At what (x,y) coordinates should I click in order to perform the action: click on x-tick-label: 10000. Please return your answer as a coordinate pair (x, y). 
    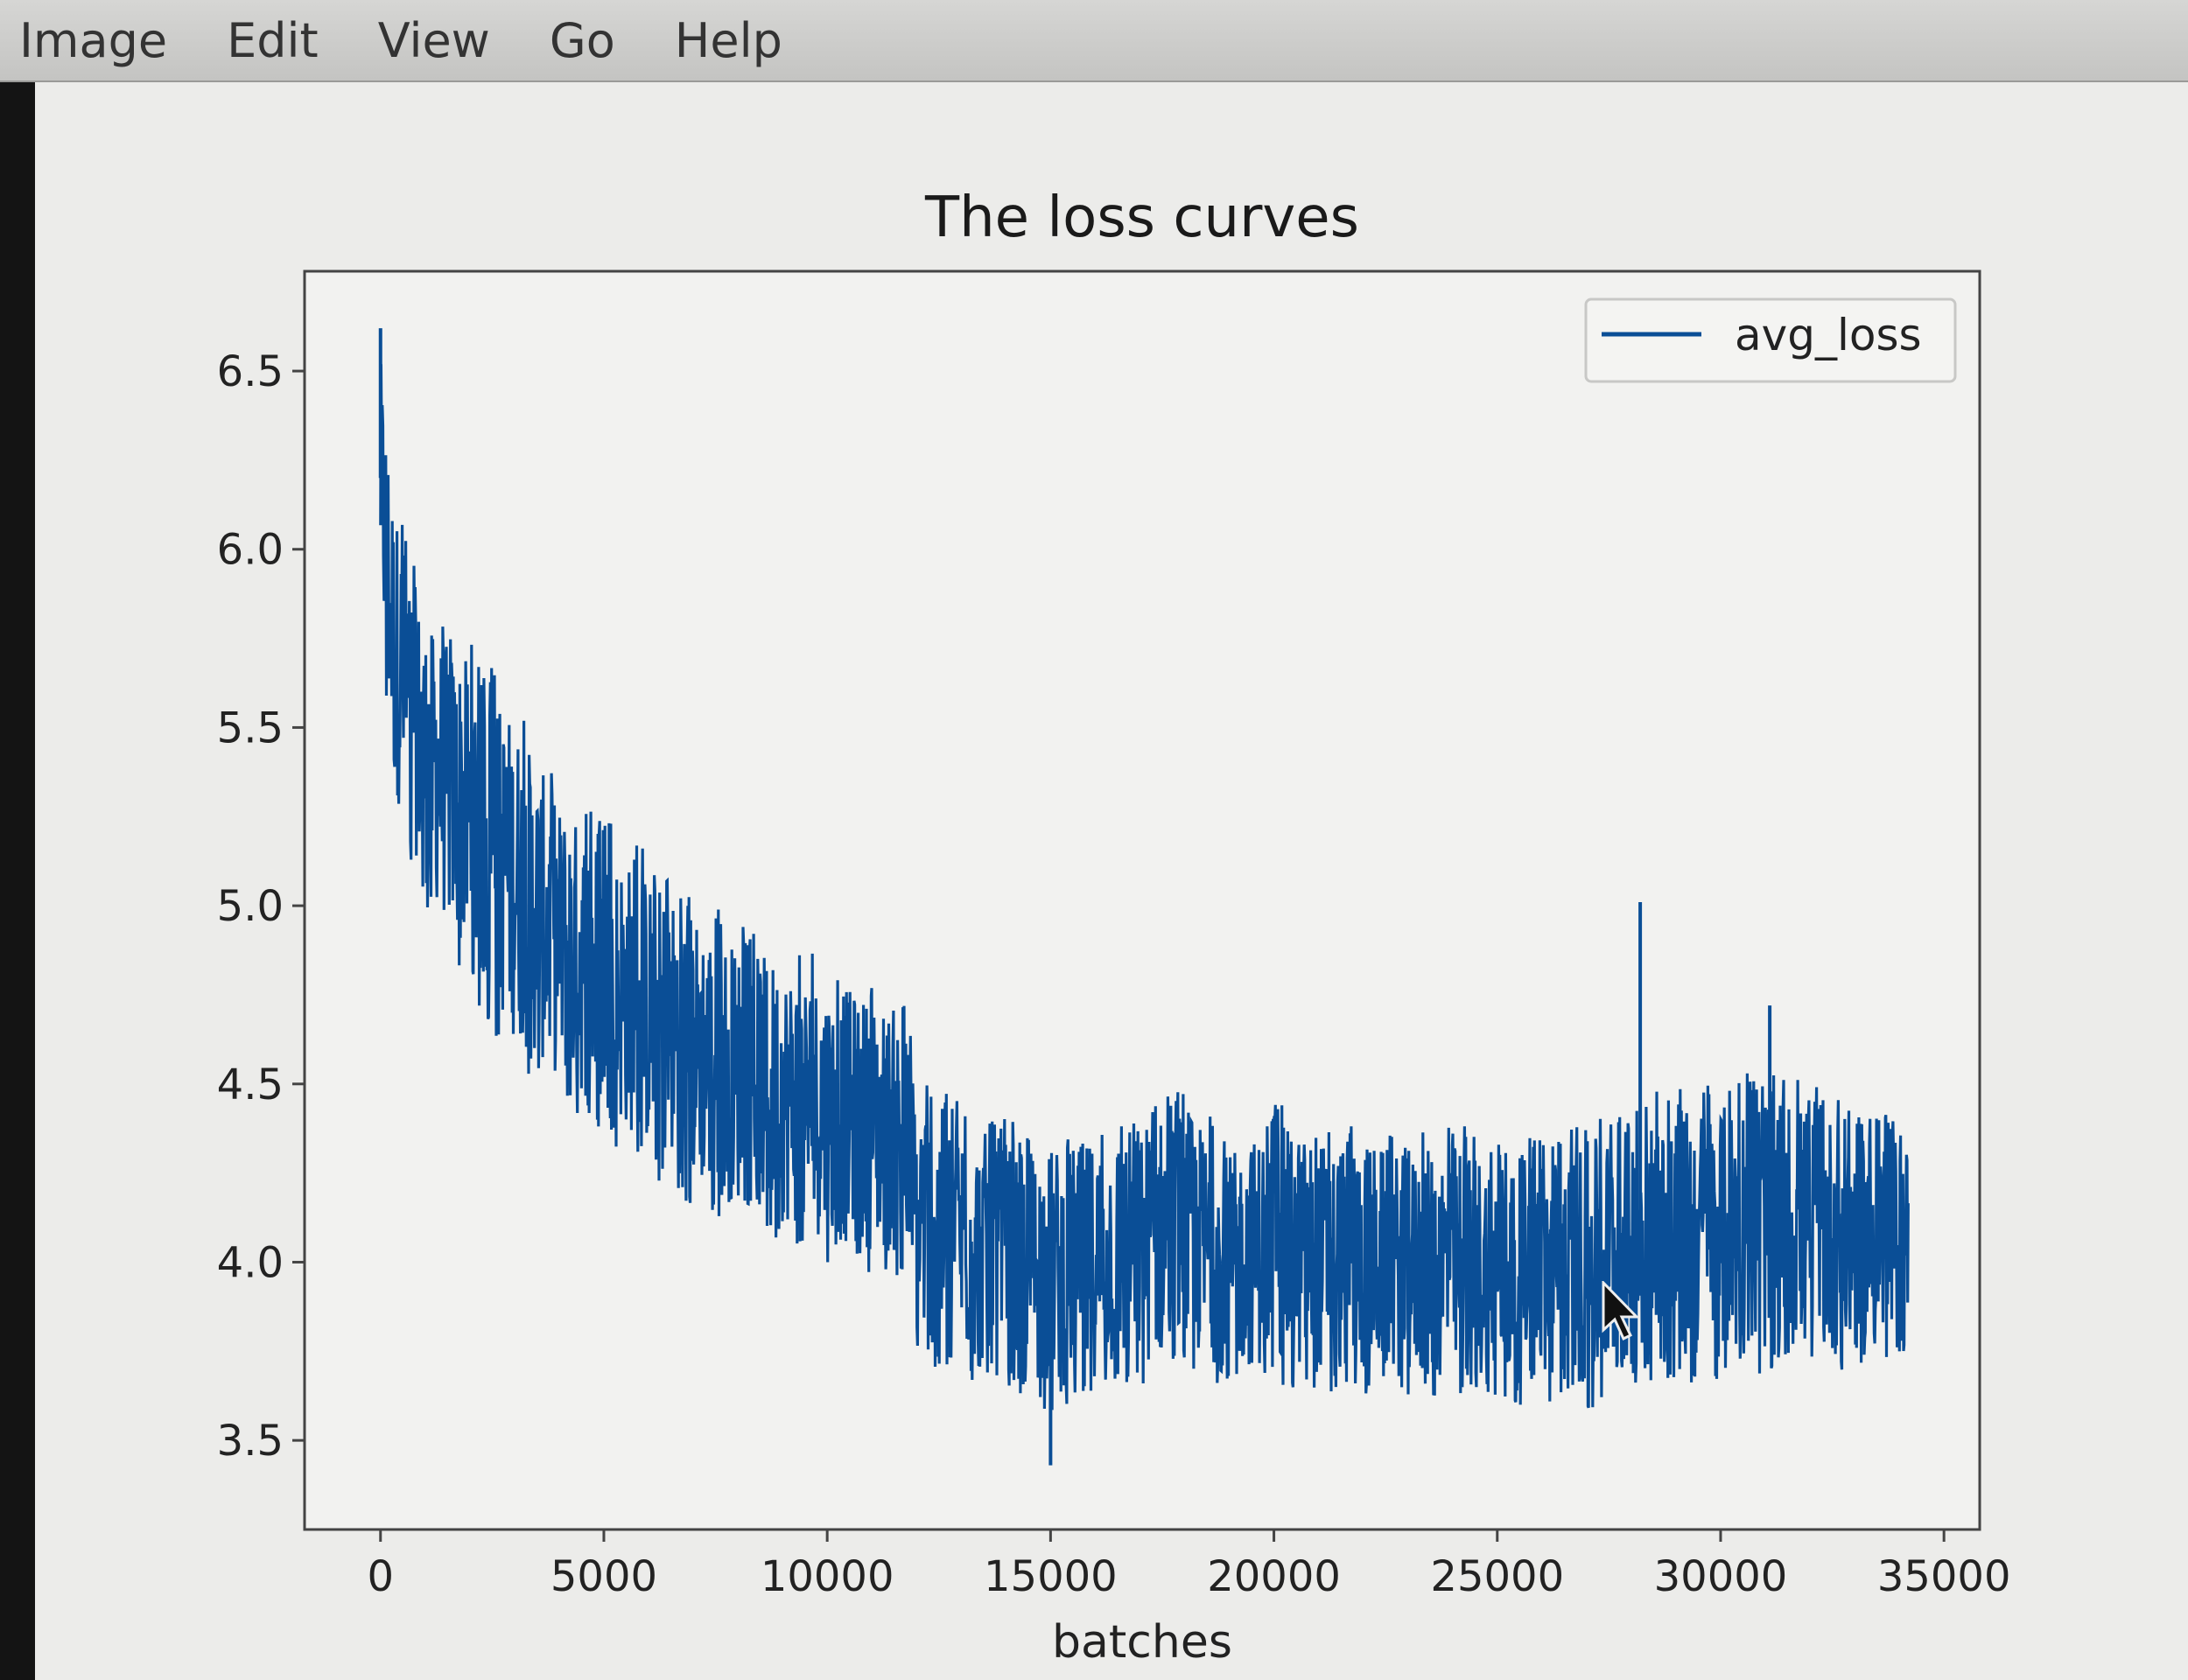
    Looking at the image, I should click on (827, 1576).